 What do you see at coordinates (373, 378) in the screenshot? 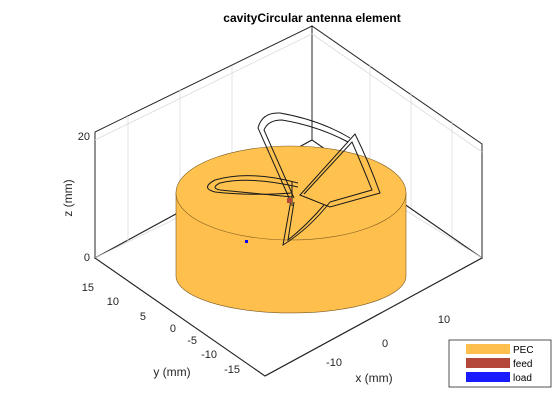
I see `x-axis-label: x (mm)` at bounding box center [373, 378].